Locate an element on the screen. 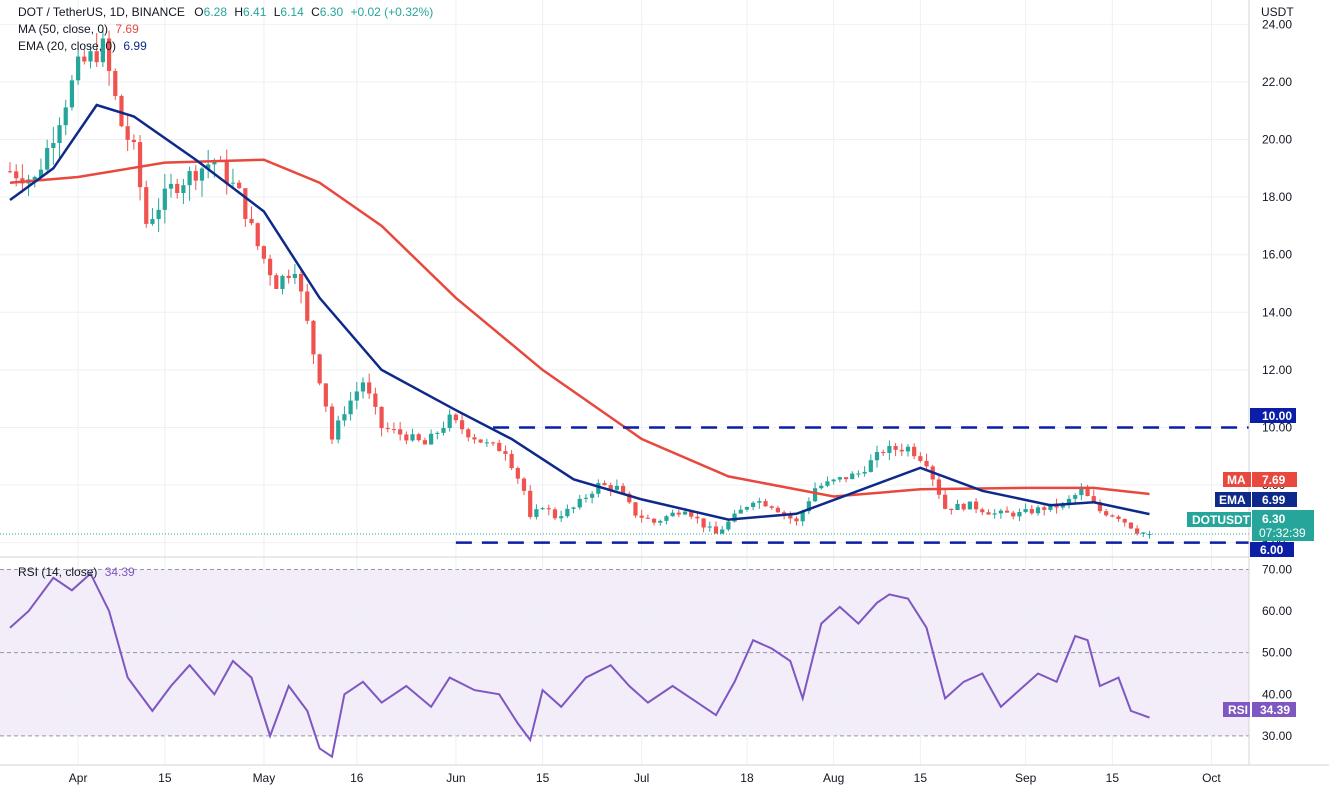 The width and height of the screenshot is (1329, 796). time-axis: Apr 15 May 16 Jun 15 Jul 18 Aug 15 Sep 15 Oct is located at coordinates (645, 778).